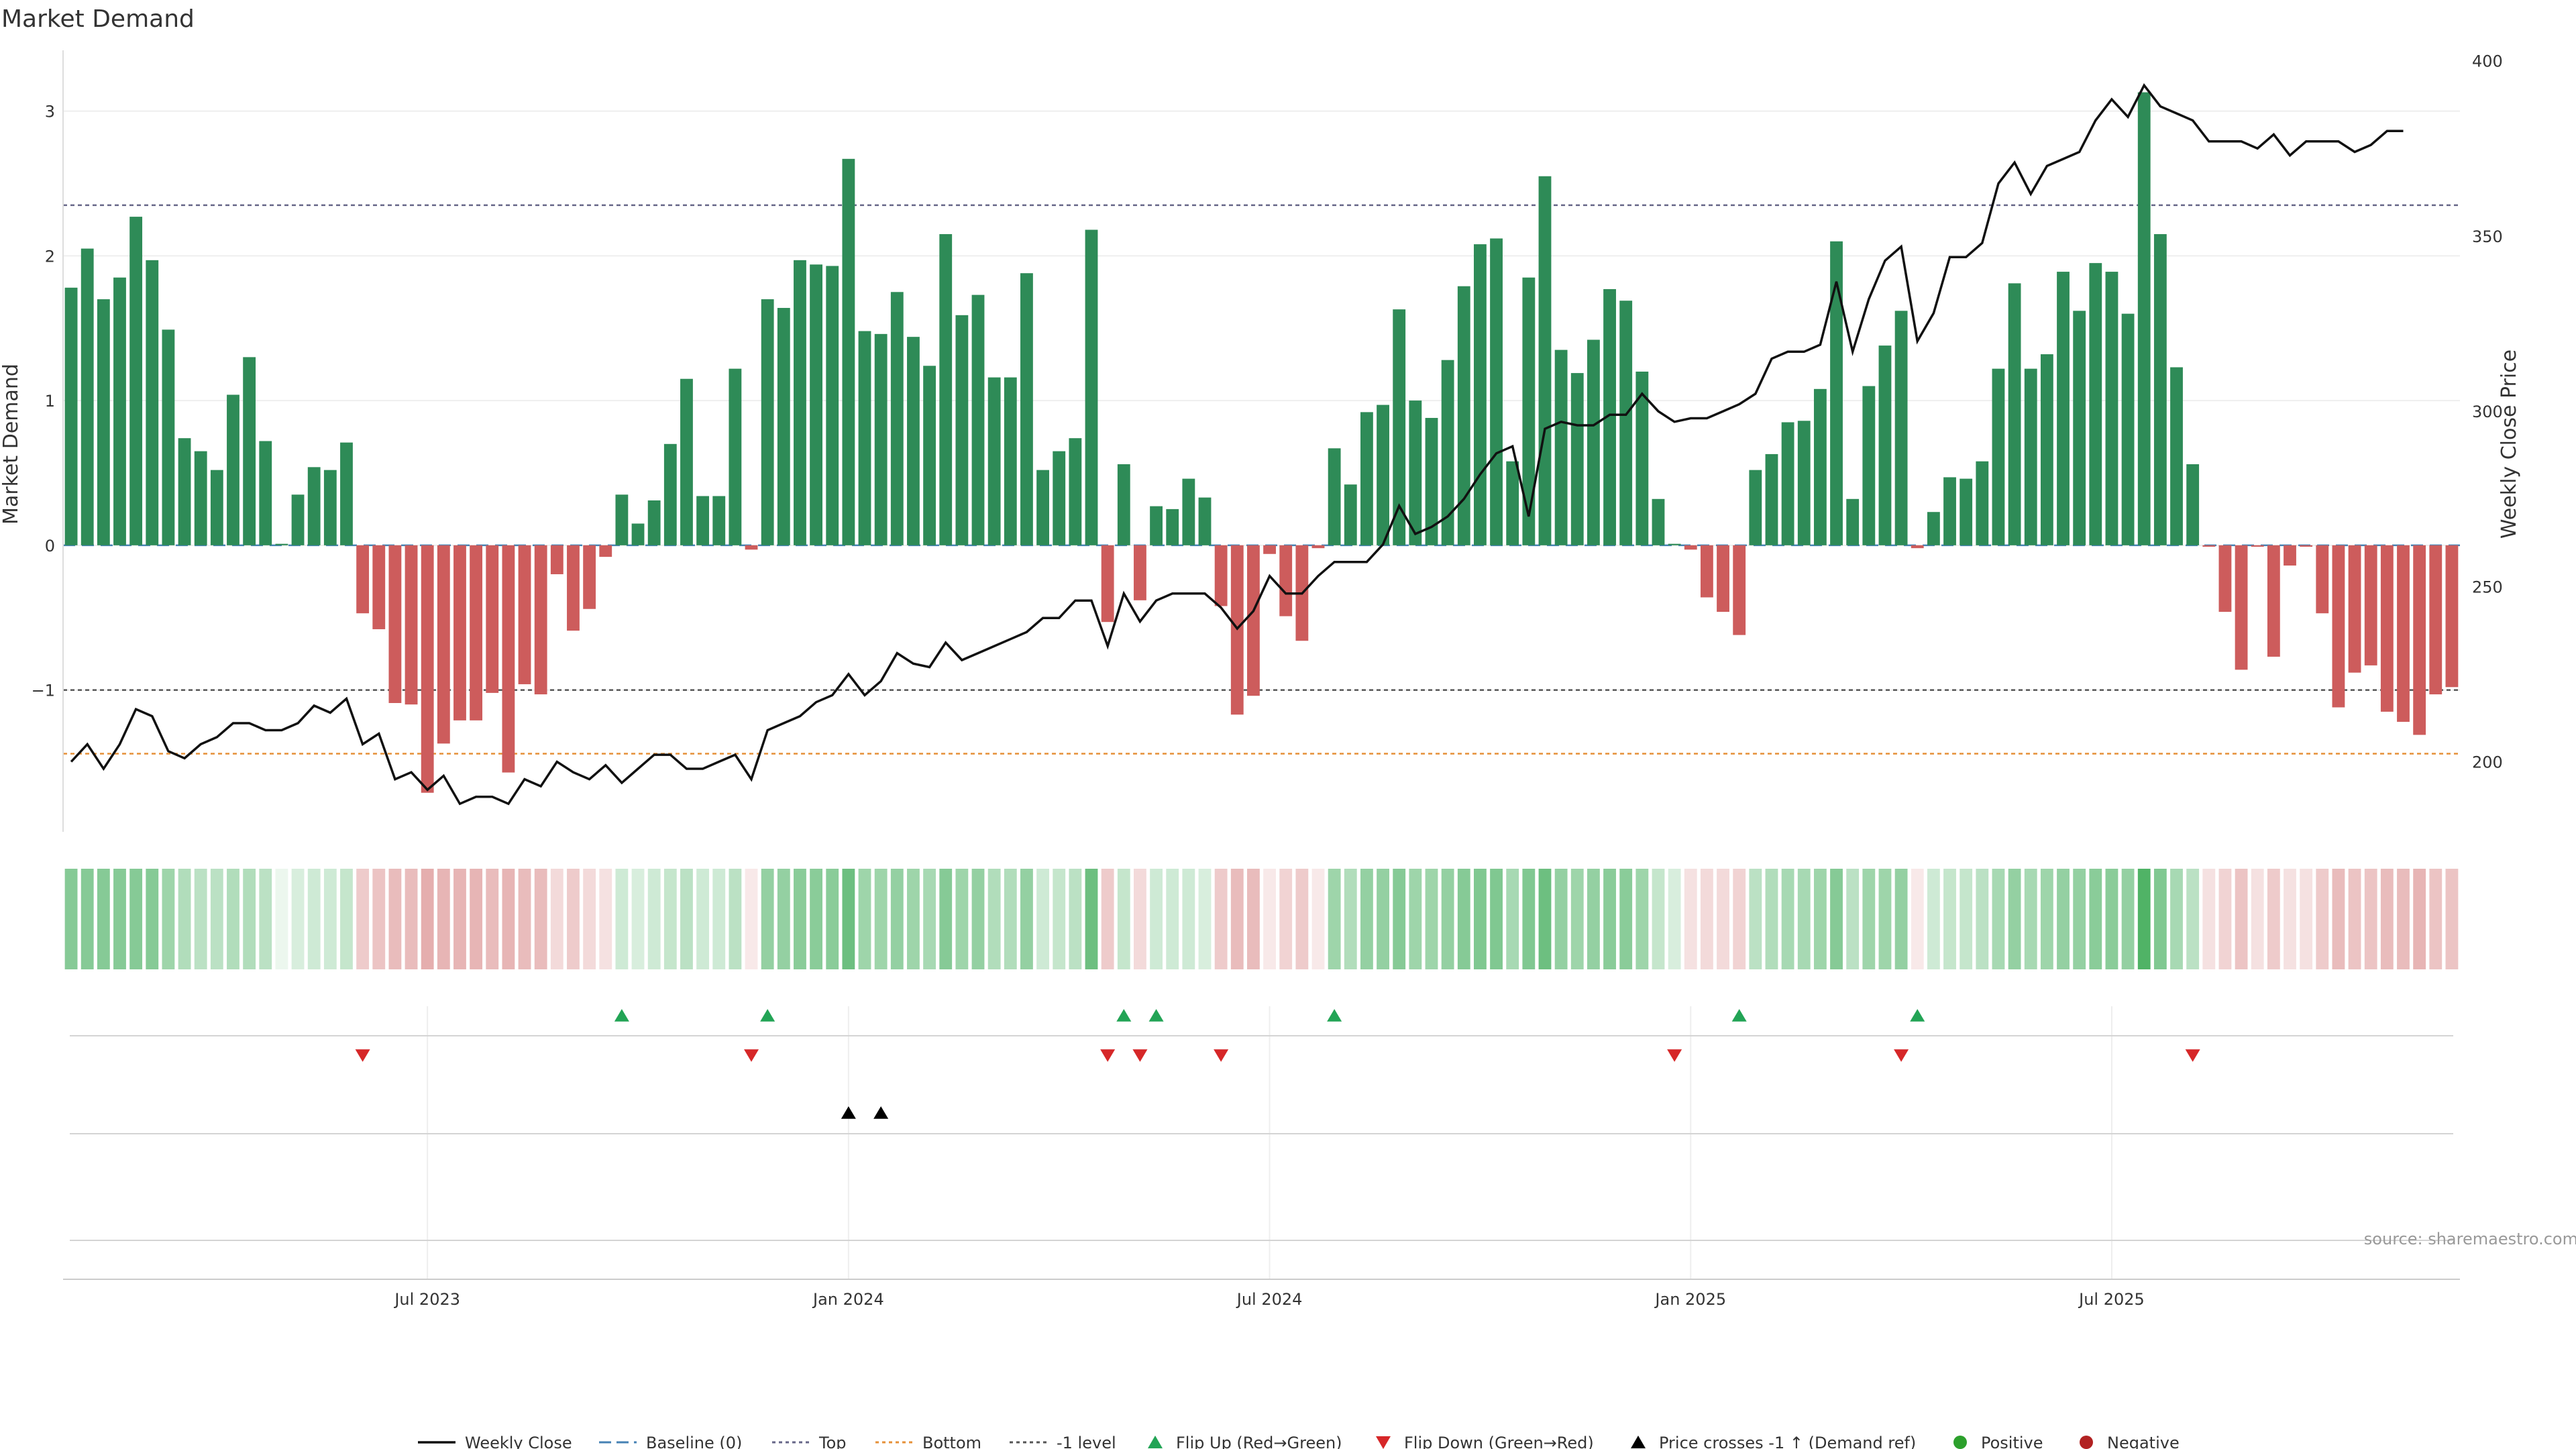 The height and width of the screenshot is (1449, 2576). I want to click on chart-title: Market Demand, so click(98, 19).